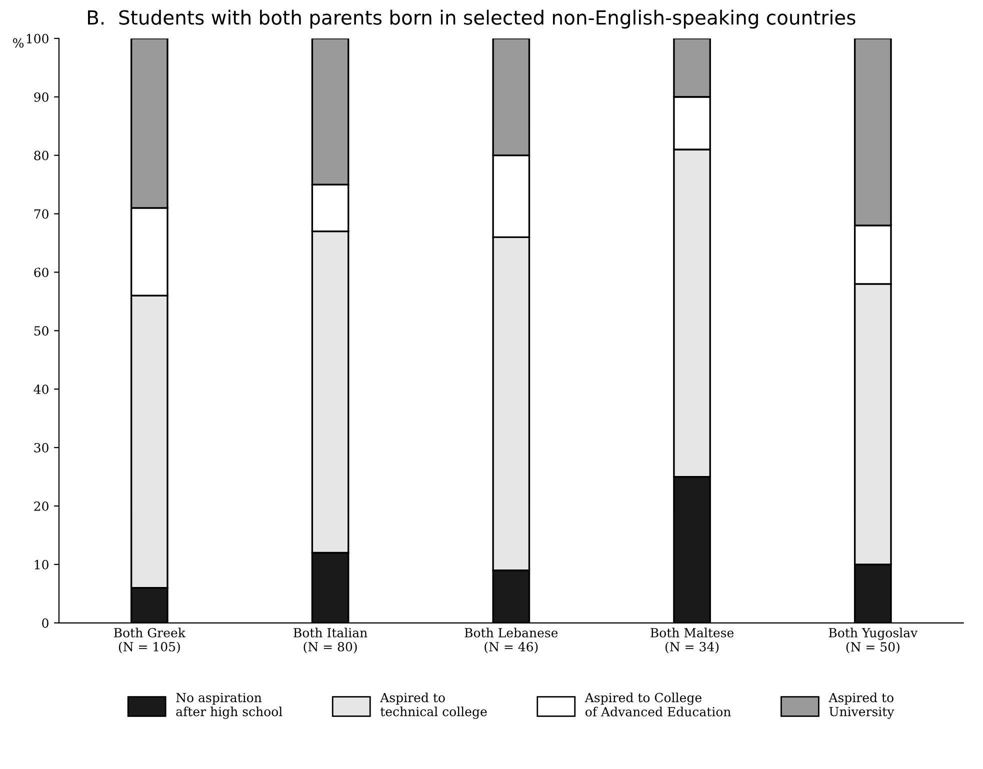  Describe the element at coordinates (41, 389) in the screenshot. I see `y-tick-label: 40` at that location.